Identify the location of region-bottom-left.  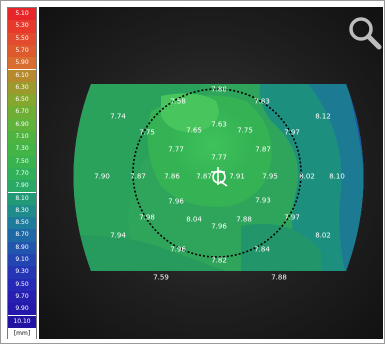
(157, 253).